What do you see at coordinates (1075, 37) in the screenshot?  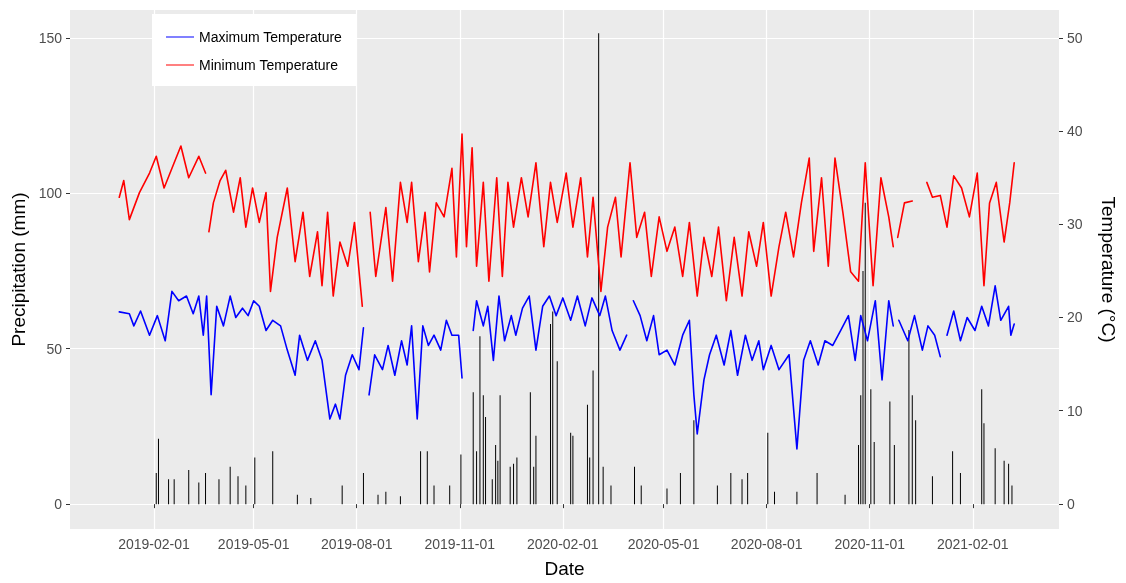 I see `y2-tick-label: 50` at bounding box center [1075, 37].